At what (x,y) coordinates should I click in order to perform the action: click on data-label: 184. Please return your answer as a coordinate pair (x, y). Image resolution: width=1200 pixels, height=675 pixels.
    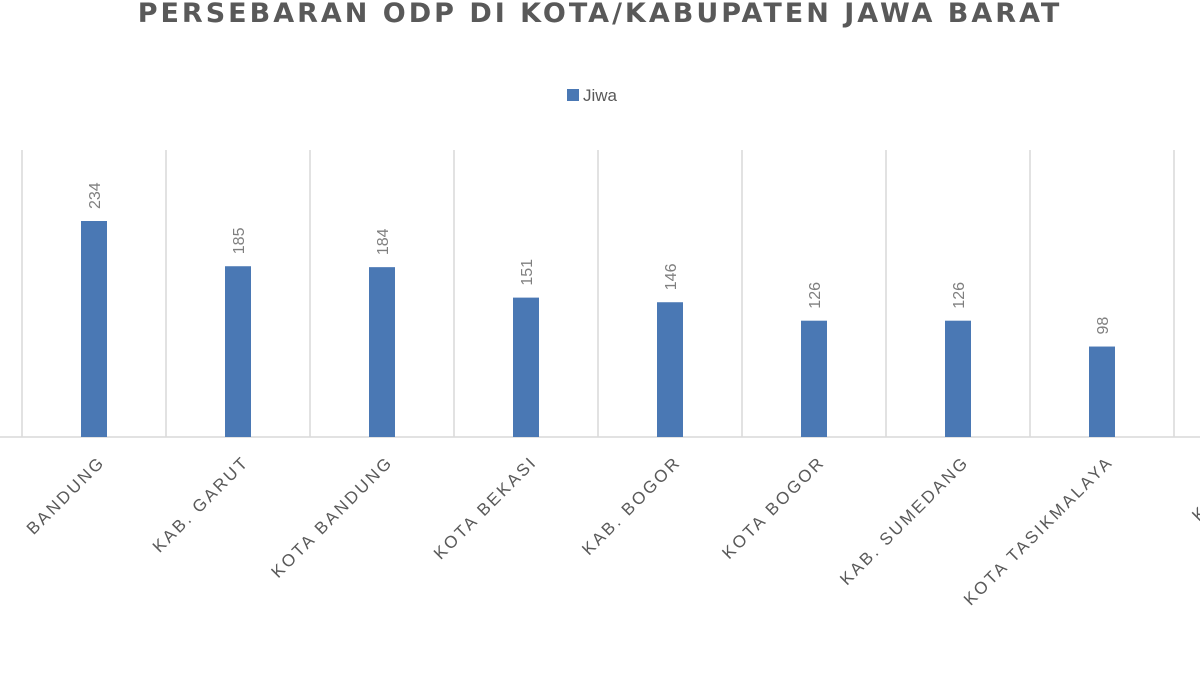
    Looking at the image, I should click on (383, 241).